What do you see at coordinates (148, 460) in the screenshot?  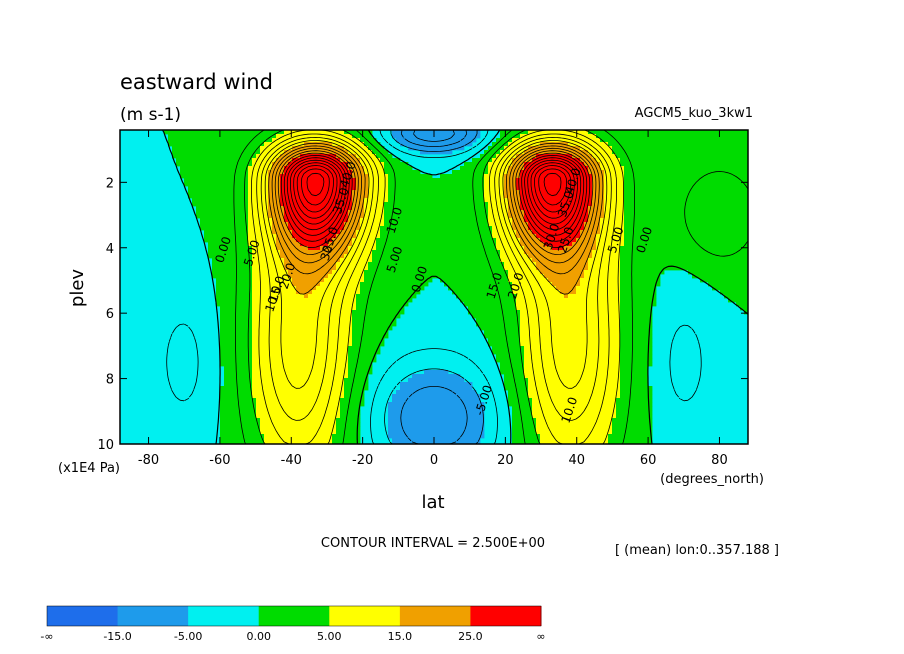 I see `x-tick-label: -80` at bounding box center [148, 460].